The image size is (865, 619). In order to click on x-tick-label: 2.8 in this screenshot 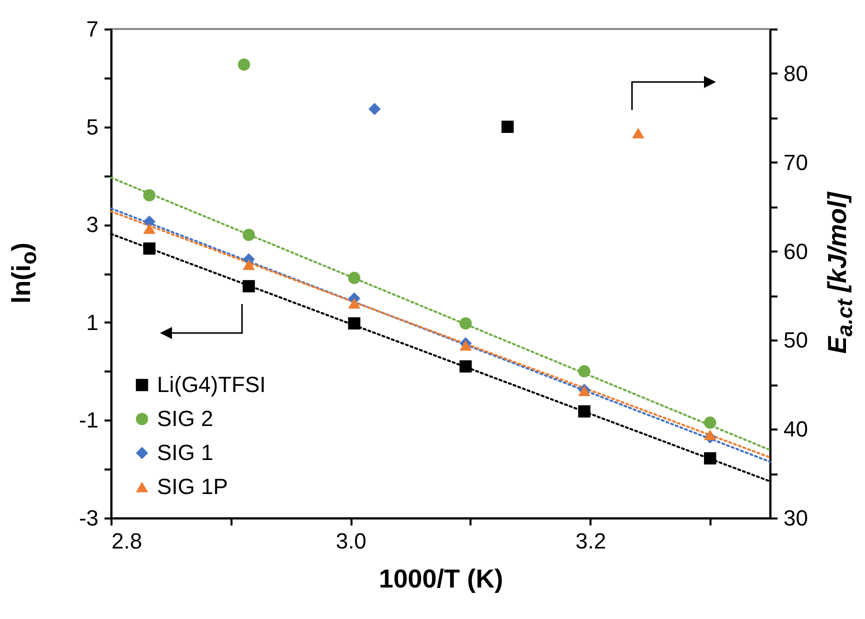, I will do `click(127, 541)`.